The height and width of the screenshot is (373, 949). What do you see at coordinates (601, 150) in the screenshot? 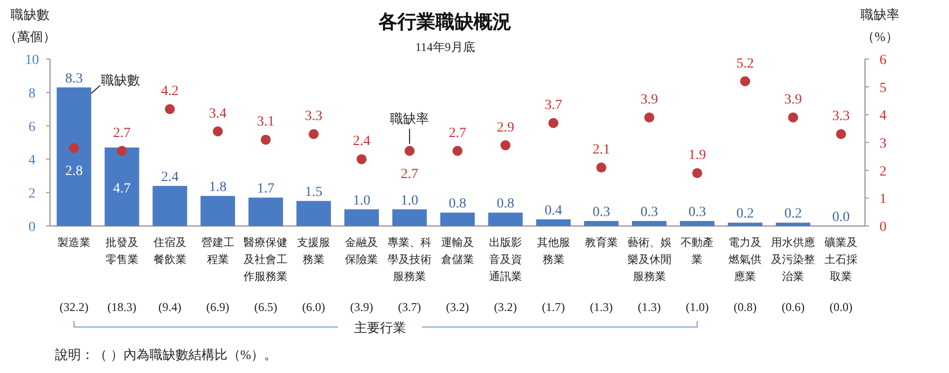
I see `data-label: 2.1` at bounding box center [601, 150].